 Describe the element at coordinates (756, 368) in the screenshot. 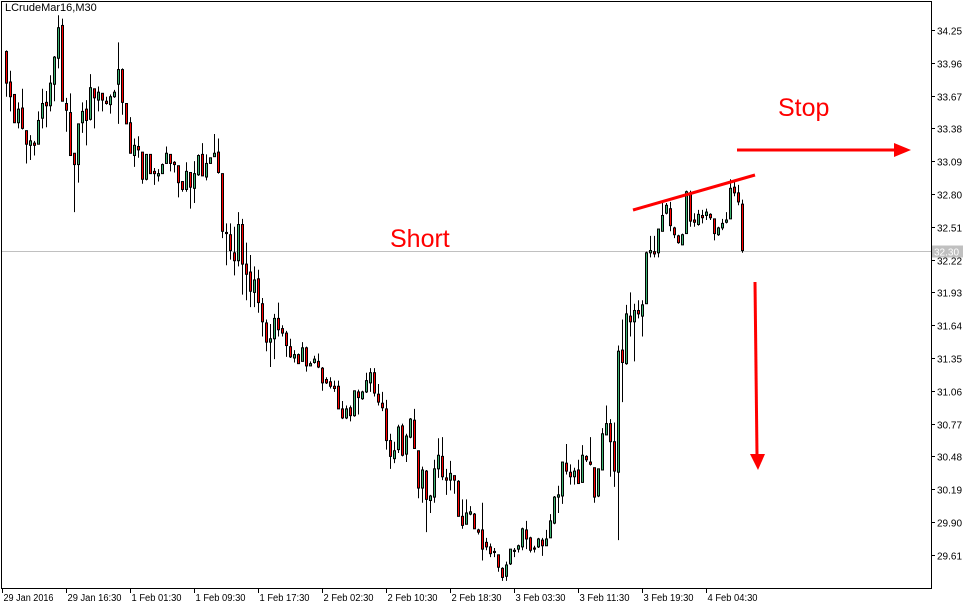

I see `short-arrow-shaft` at that location.